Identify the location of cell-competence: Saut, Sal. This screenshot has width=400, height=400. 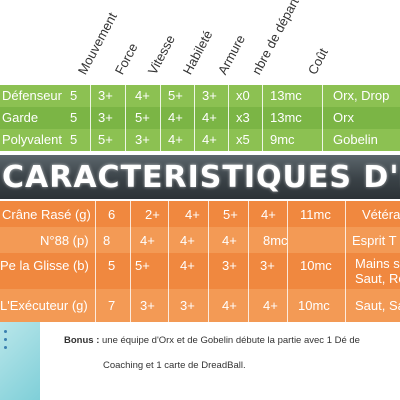
(377, 305).